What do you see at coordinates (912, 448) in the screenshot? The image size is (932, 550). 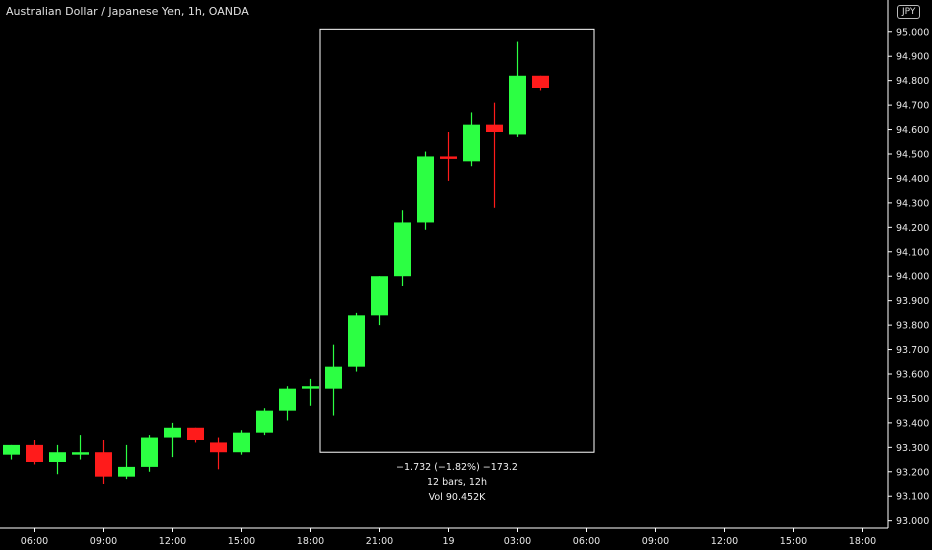 I see `price-tick-label: 93.300` at bounding box center [912, 448].